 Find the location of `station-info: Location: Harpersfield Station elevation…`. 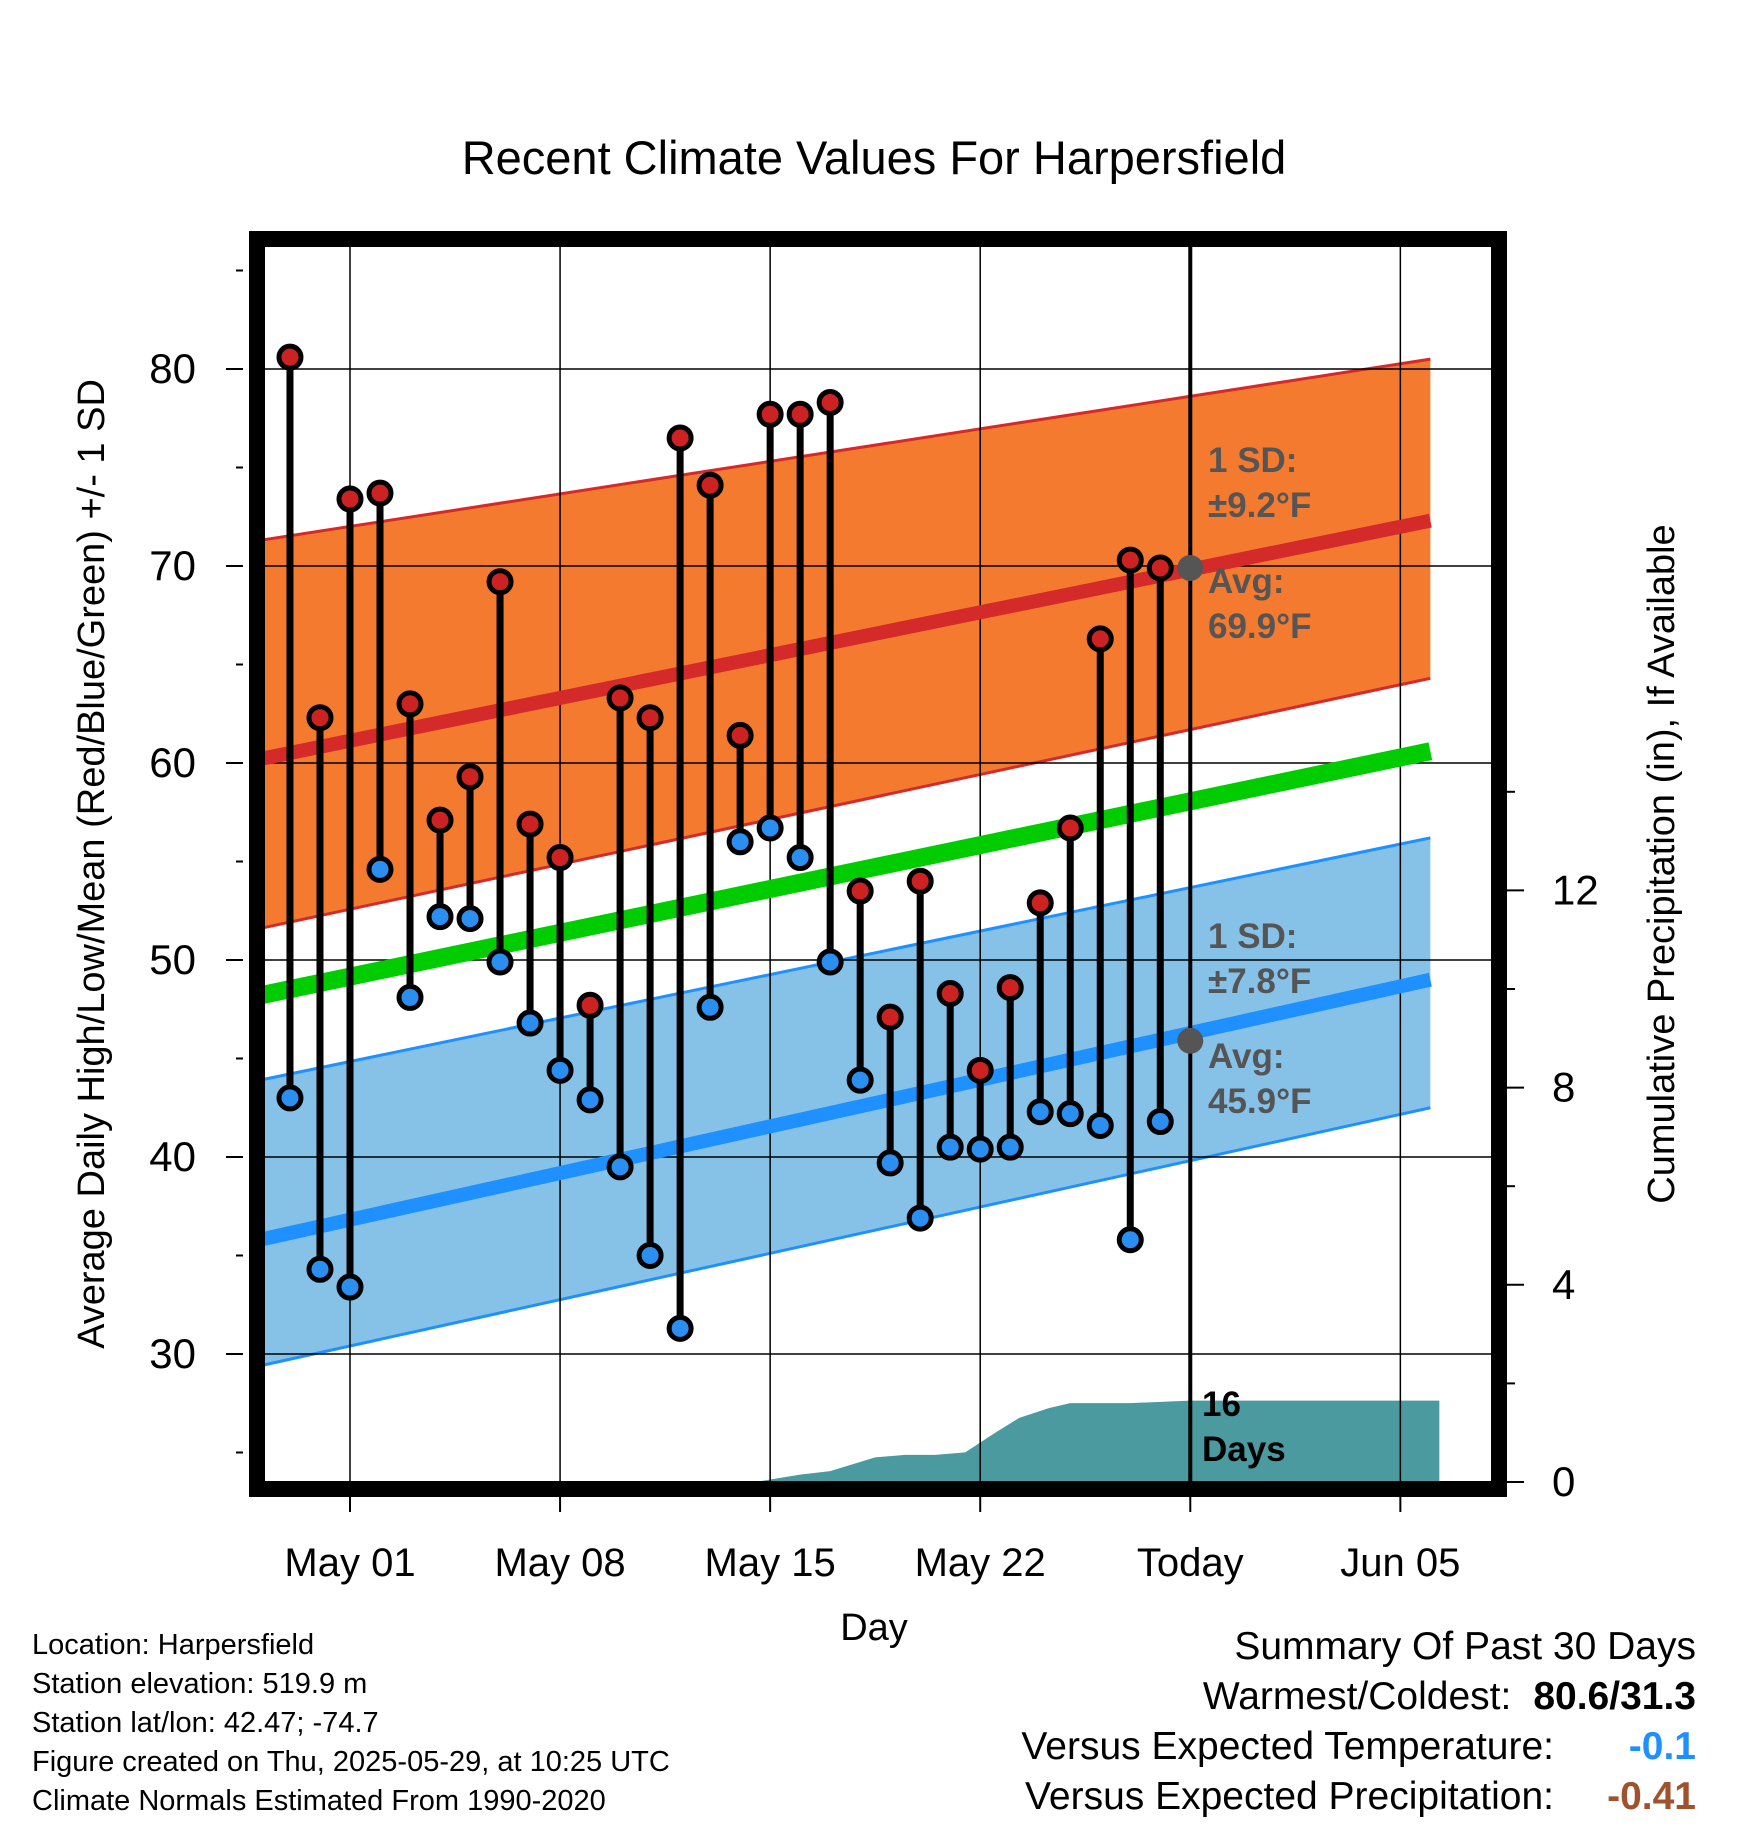

station-info: Location: Harpersfield Station elevation… is located at coordinates (351, 1723).